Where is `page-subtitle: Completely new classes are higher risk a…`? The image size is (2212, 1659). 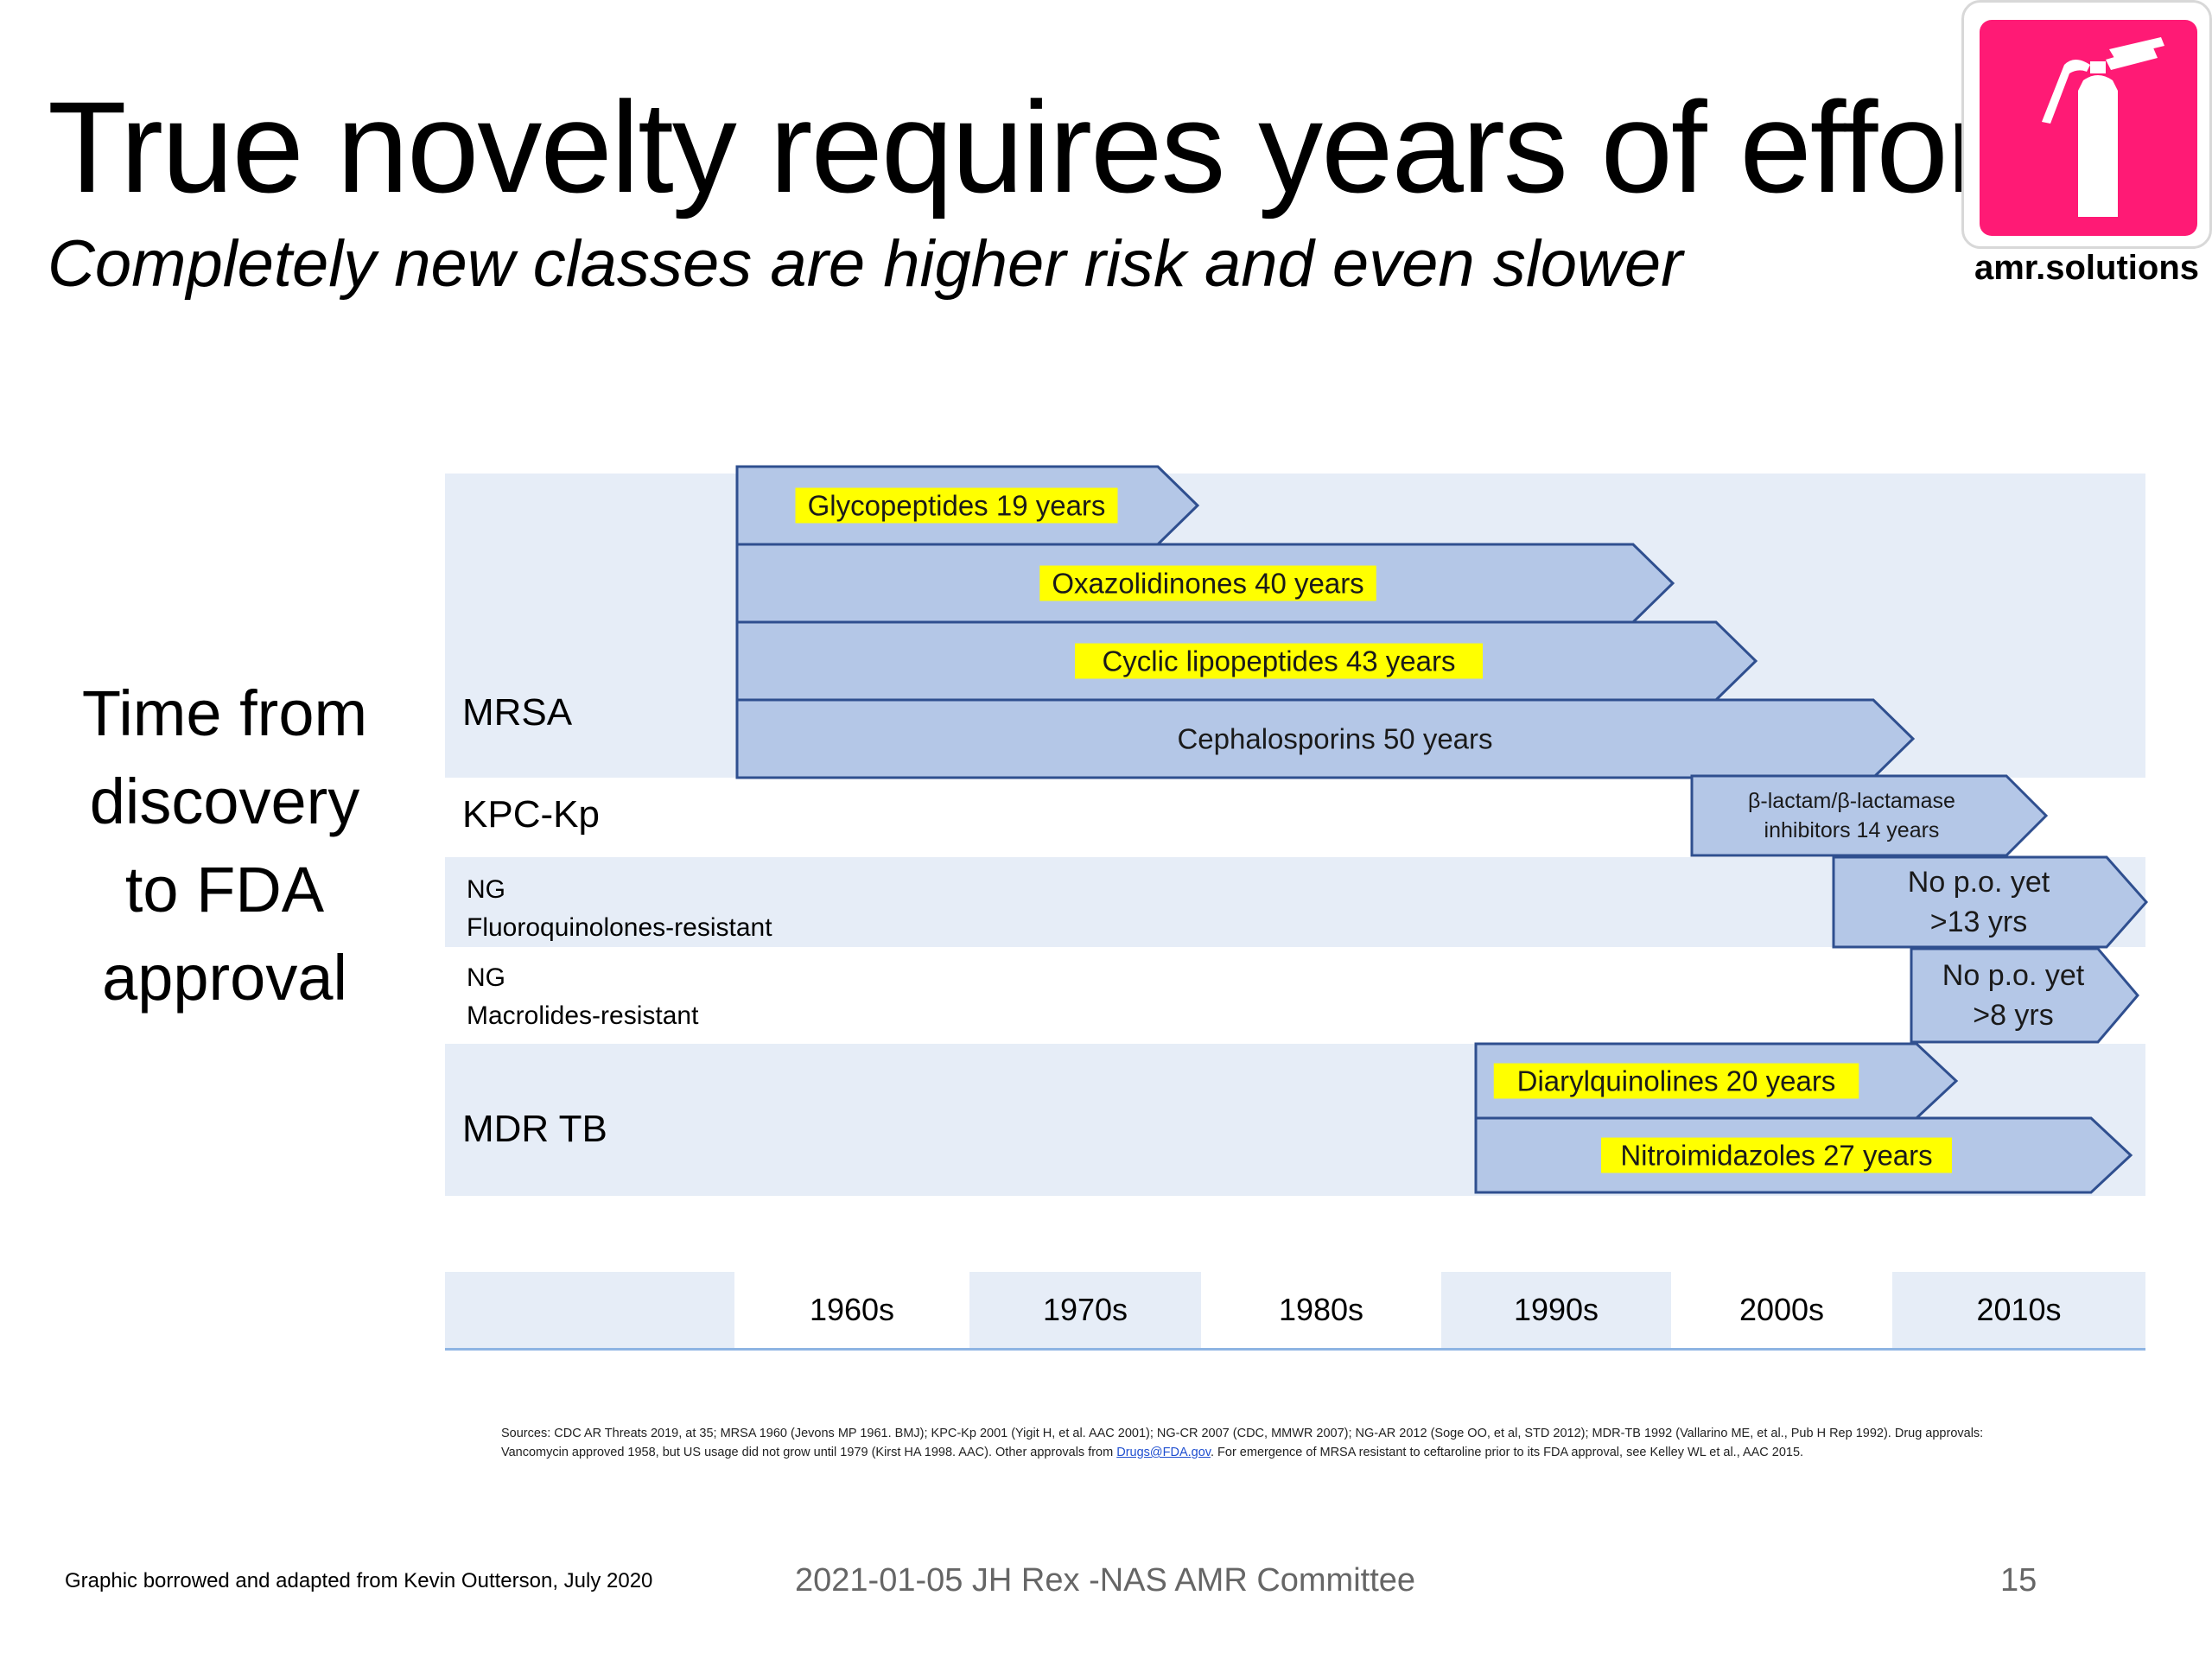
page-subtitle: Completely new classes are higher risk a… is located at coordinates (865, 264).